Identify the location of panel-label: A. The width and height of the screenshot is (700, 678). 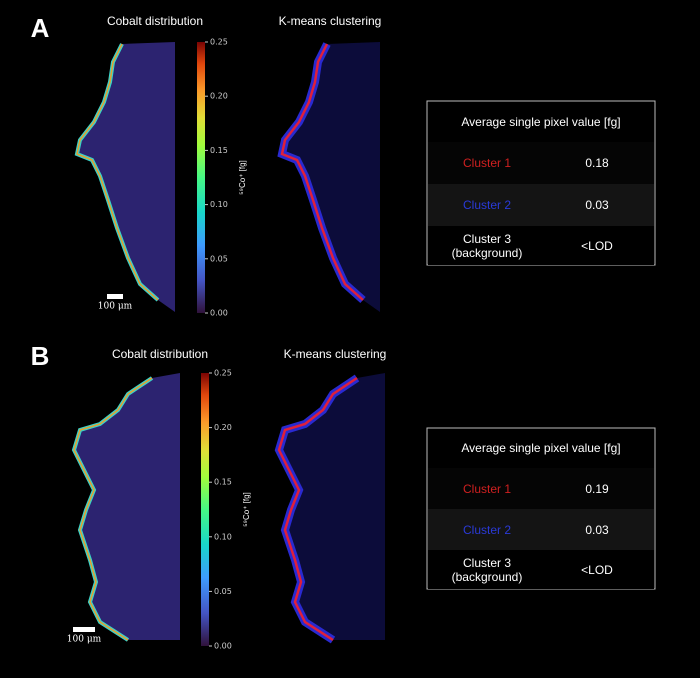
(40, 28).